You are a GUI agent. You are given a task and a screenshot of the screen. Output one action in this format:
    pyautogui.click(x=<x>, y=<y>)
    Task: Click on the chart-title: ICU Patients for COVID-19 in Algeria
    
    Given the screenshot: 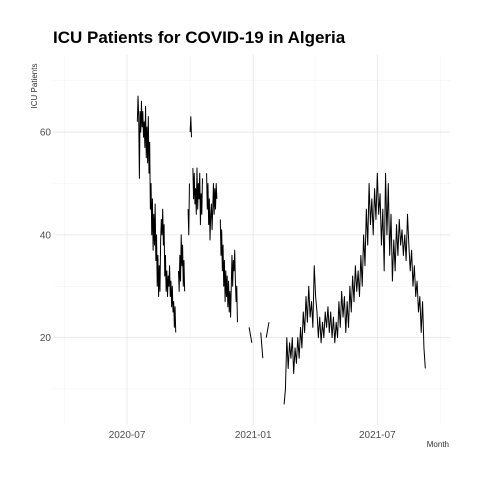 What is the action you would take?
    pyautogui.click(x=199, y=37)
    